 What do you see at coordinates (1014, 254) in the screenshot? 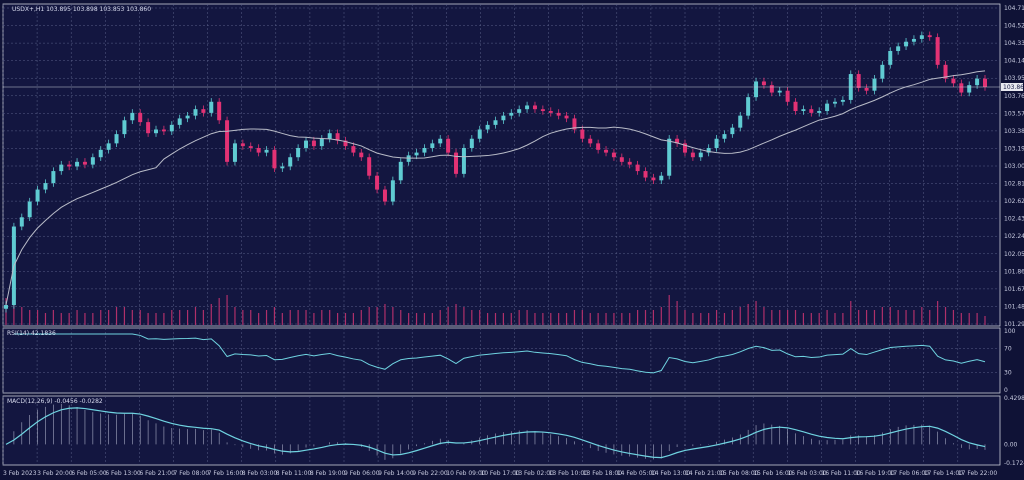
I see `price-tick-label: 102.055` at bounding box center [1014, 254].